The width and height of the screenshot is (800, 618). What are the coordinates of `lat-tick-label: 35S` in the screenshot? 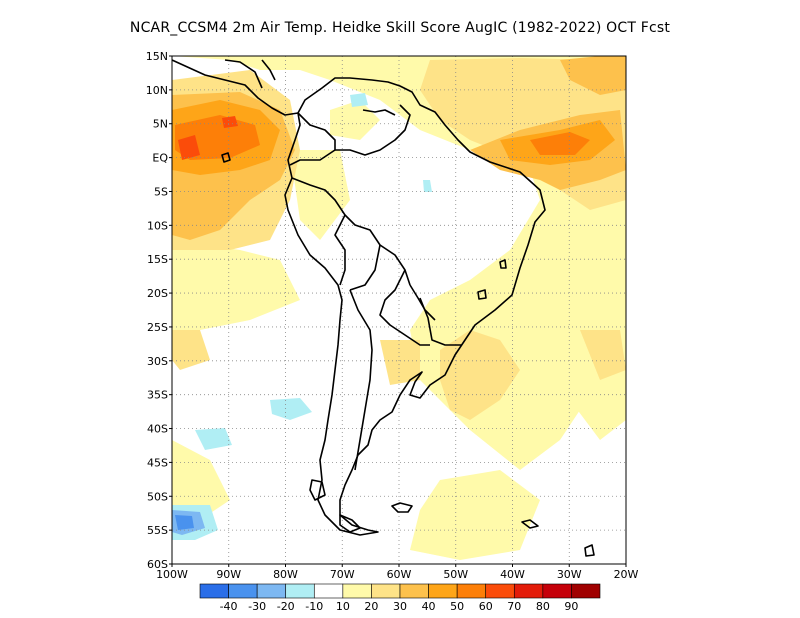 It's located at (157, 395).